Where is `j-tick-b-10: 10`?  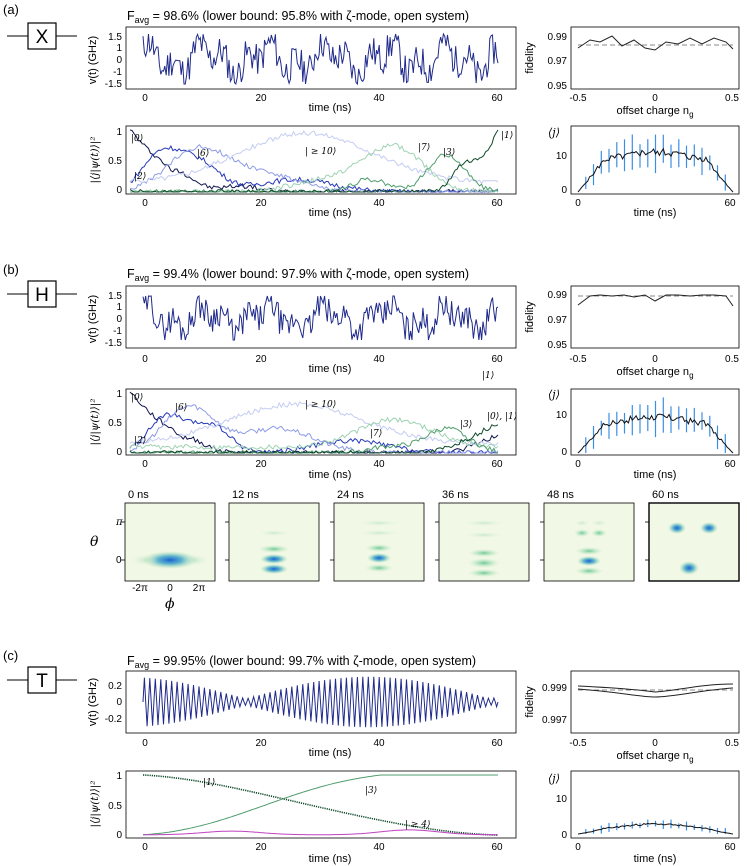 j-tick-b-10: 10 is located at coordinates (562, 415).